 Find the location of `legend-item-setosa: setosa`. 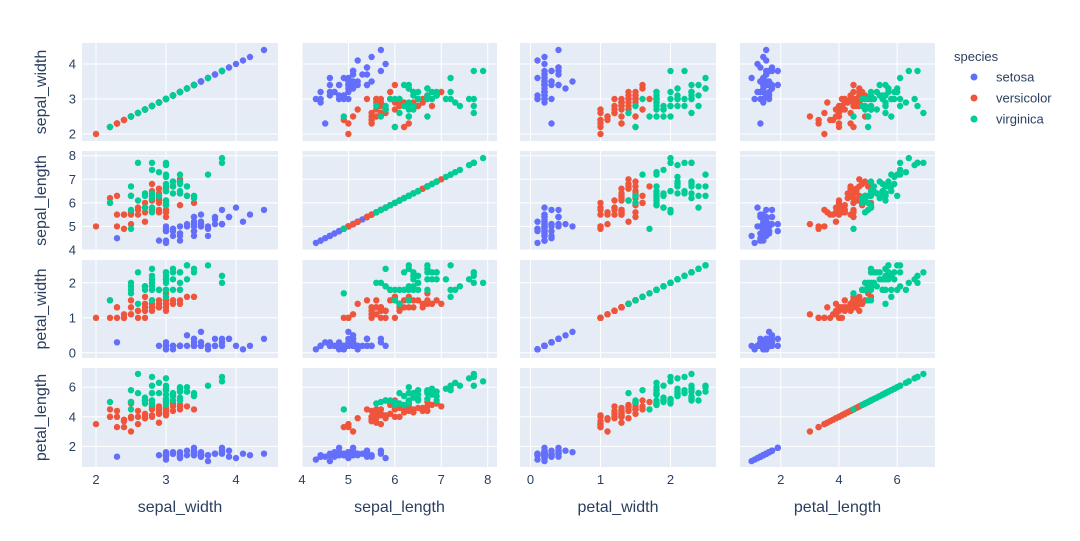

legend-item-setosa: setosa is located at coordinates (1003, 77).